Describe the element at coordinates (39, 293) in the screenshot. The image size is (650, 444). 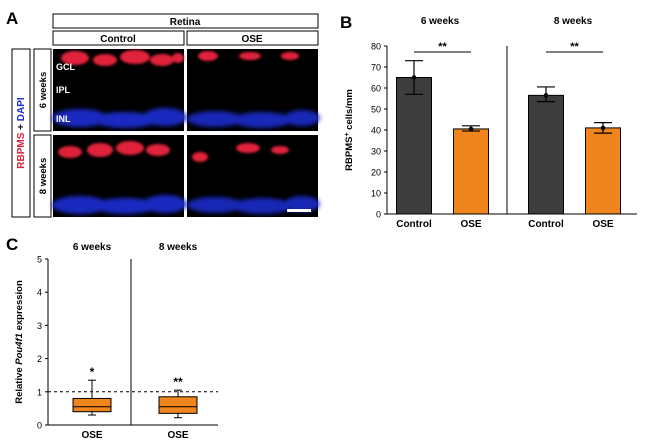
I see `c-y-tick-label-4: 4` at that location.